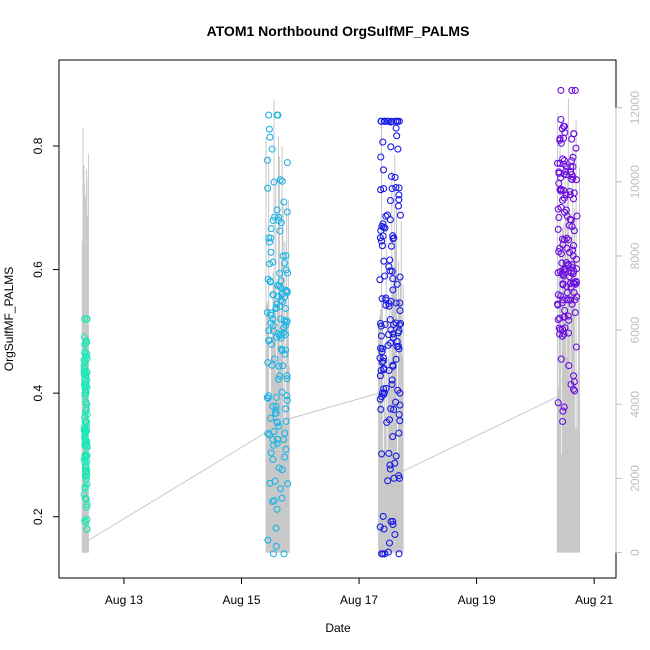 This screenshot has width=650, height=650. I want to click on x-axis-label: Date, so click(338, 628).